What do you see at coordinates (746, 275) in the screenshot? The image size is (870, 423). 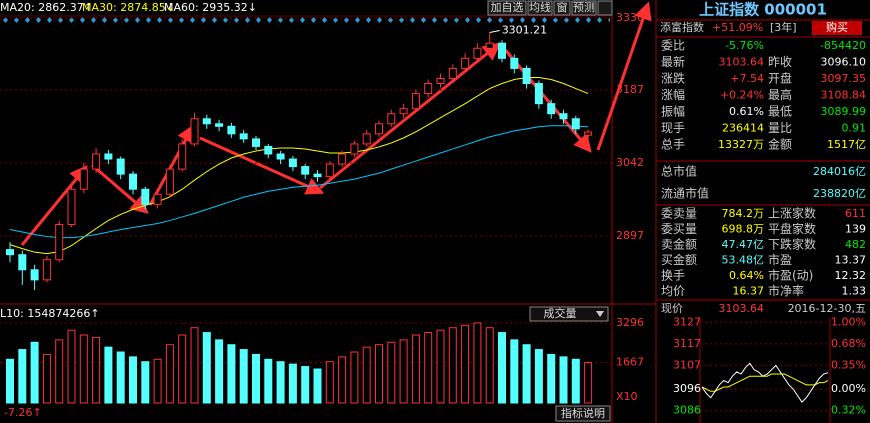 I see `field-value: 0.64%` at bounding box center [746, 275].